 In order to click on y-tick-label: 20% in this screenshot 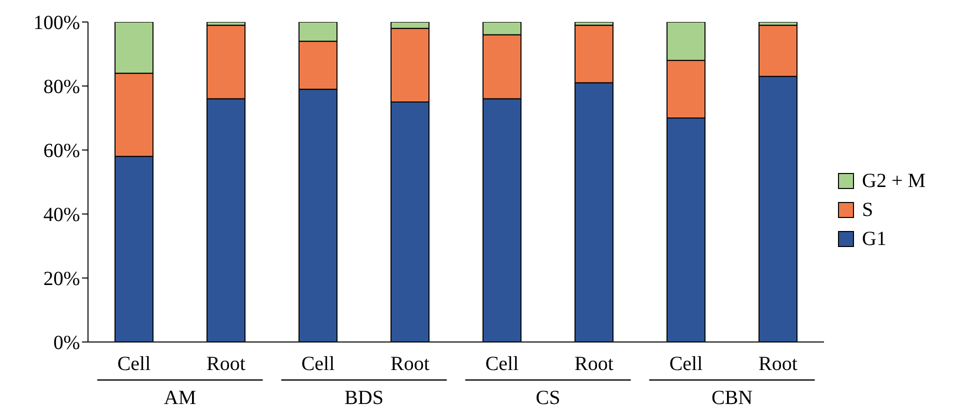, I will do `click(61, 279)`.